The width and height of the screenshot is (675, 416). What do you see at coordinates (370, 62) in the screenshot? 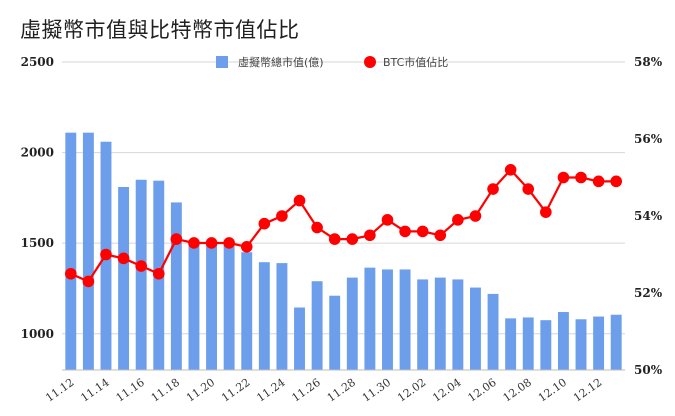
I see `legend-line-swatch` at bounding box center [370, 62].